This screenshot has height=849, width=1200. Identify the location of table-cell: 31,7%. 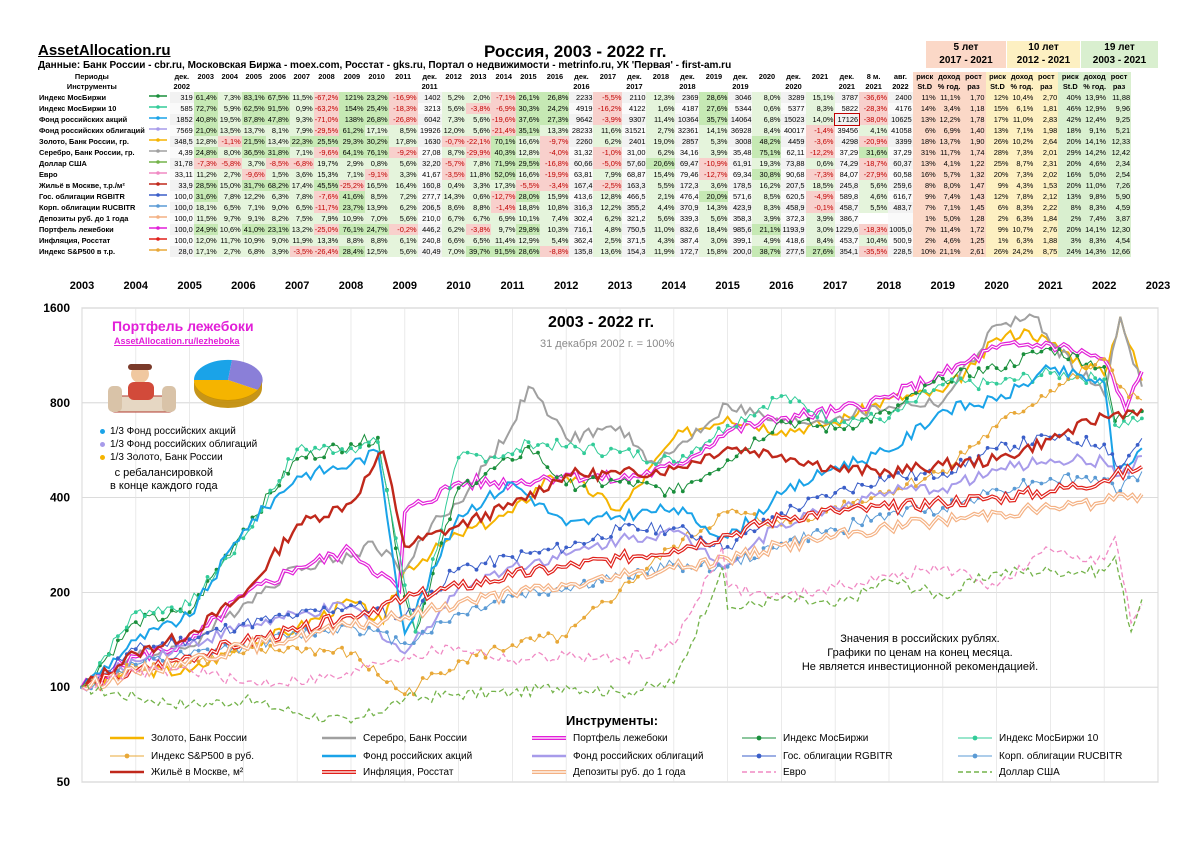
(253, 185).